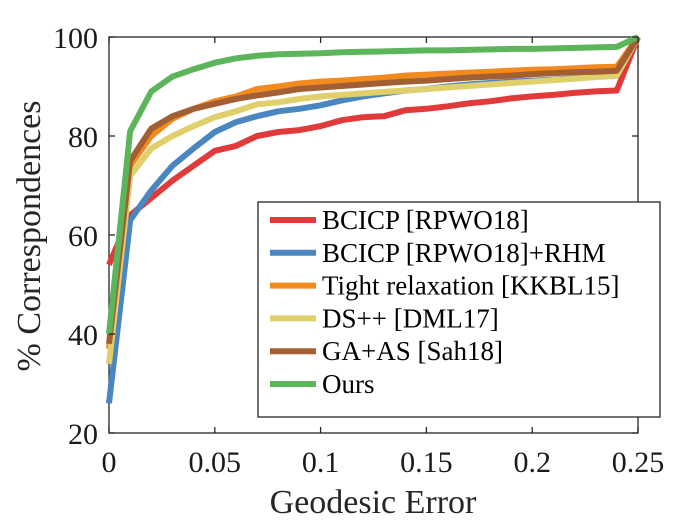  Describe the element at coordinates (29, 236) in the screenshot. I see `y-axis-title: % Correspondences` at that location.